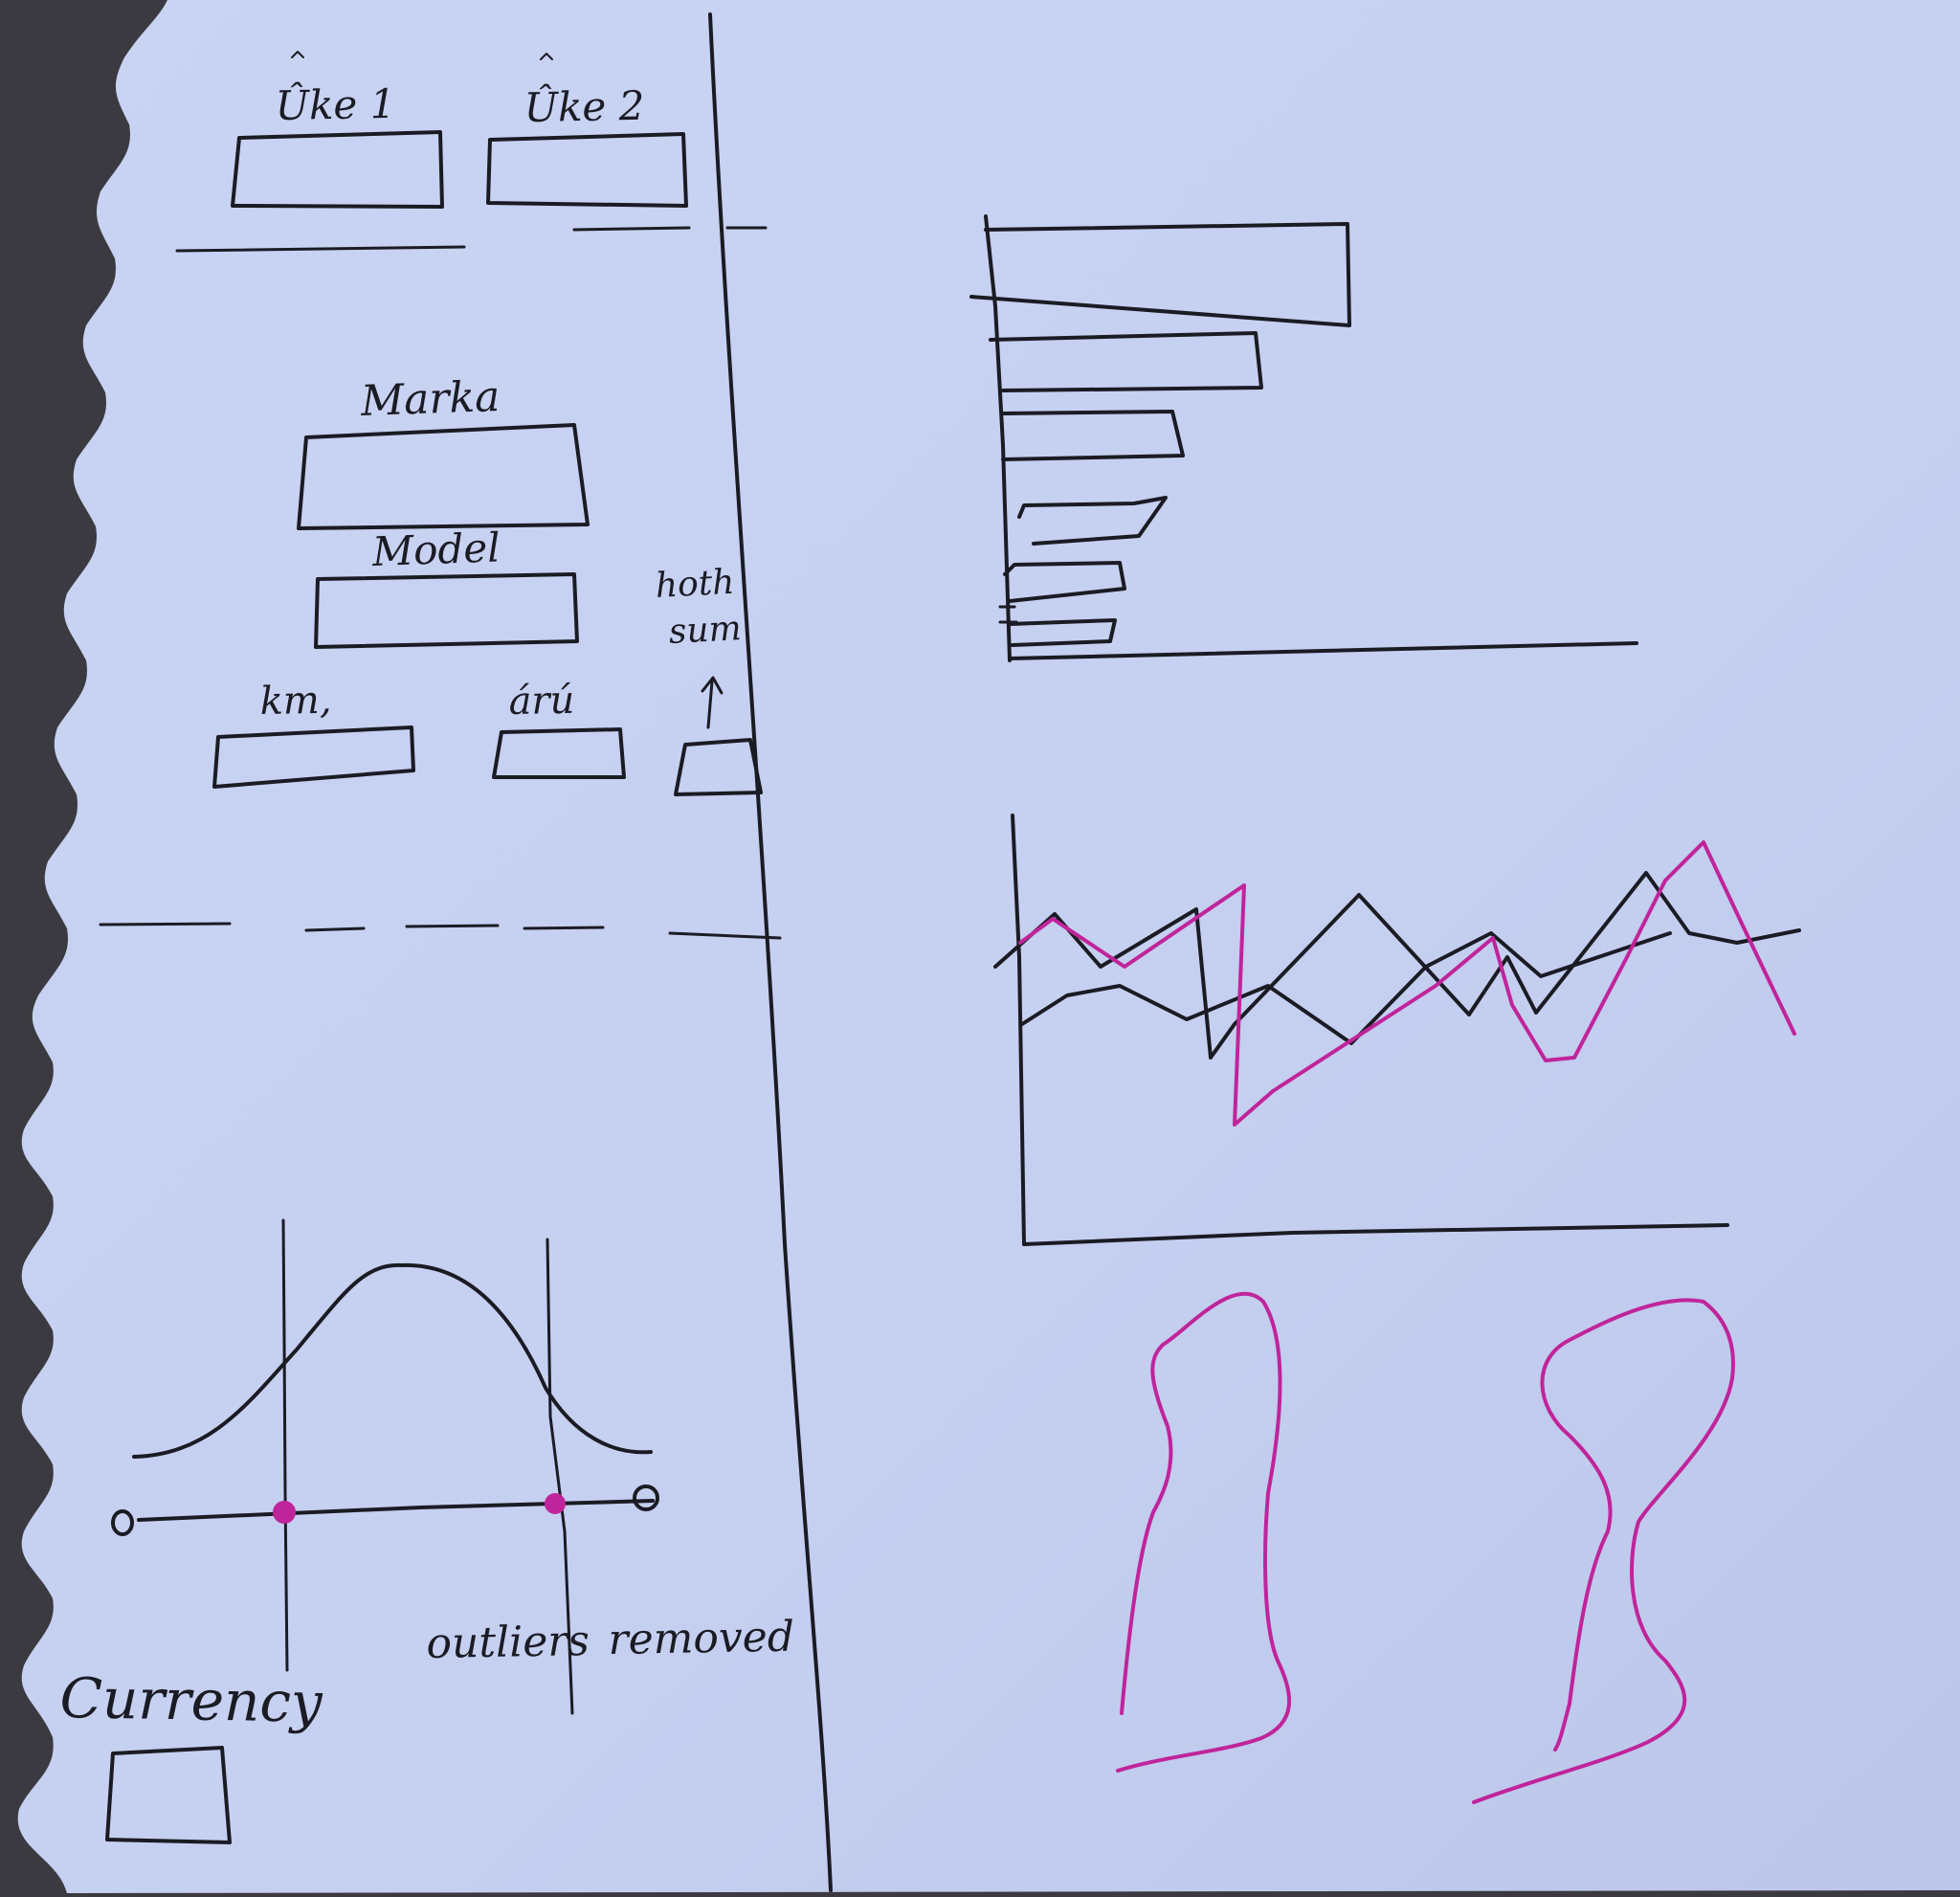  I want to click on line-series-magenta, so click(1407, 984).